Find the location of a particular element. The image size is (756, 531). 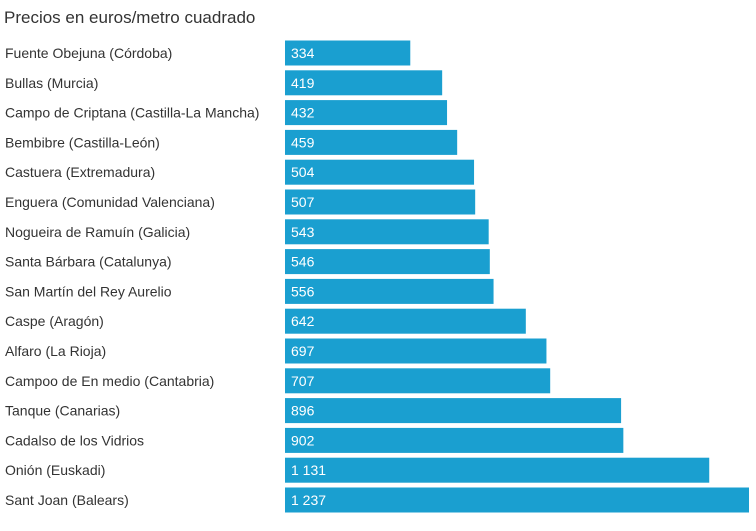

category-label: Campoo de En medio (Cantabria) is located at coordinates (109, 381).